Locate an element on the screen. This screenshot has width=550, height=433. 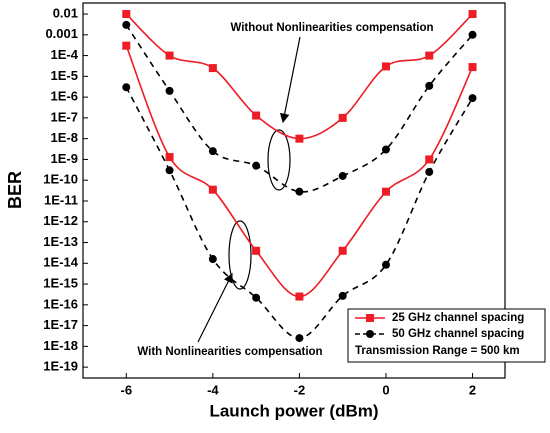
y-tick-label: 1E-7 is located at coordinates (64, 116).